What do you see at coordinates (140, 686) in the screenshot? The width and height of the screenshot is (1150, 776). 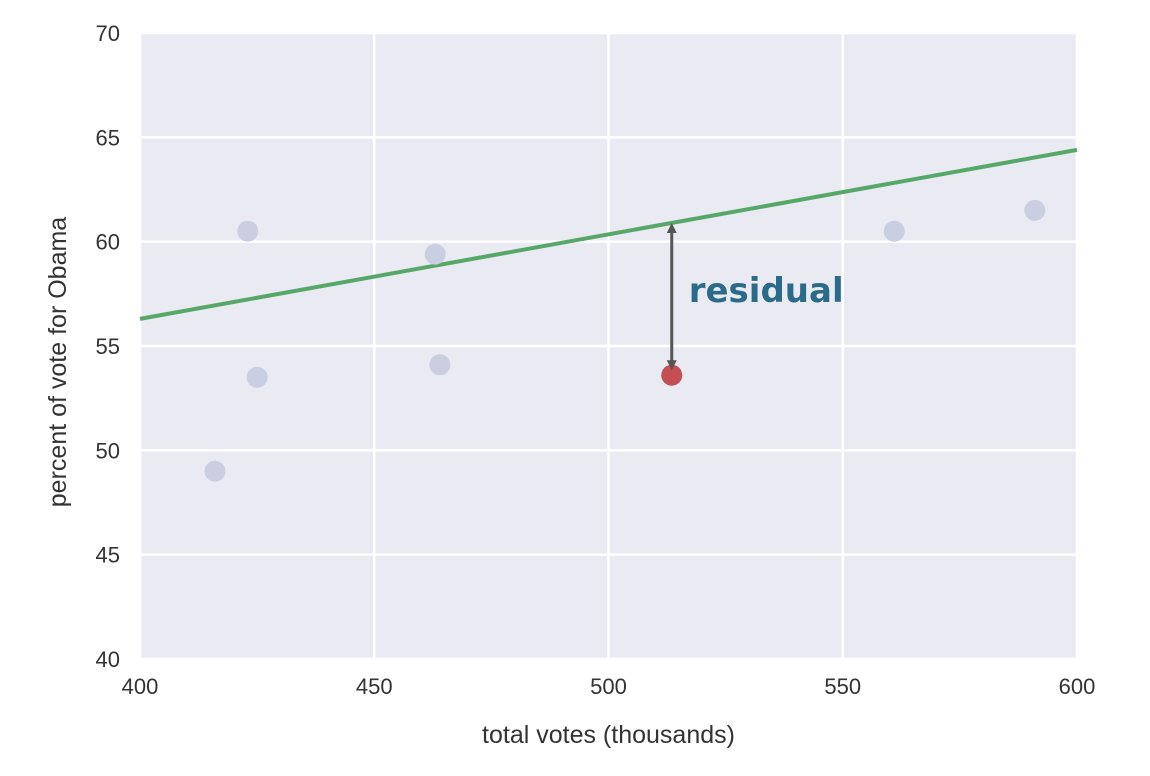 I see `x-tick-label: 400` at bounding box center [140, 686].